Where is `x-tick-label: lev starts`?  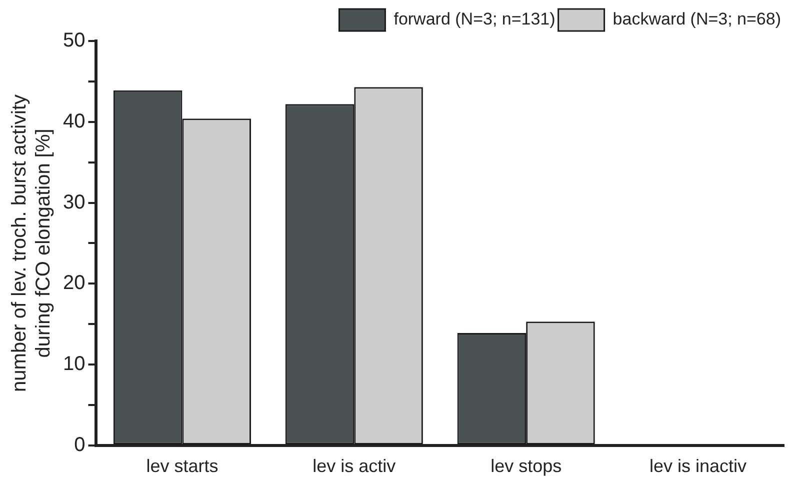 x-tick-label: lev starts is located at coordinates (182, 466).